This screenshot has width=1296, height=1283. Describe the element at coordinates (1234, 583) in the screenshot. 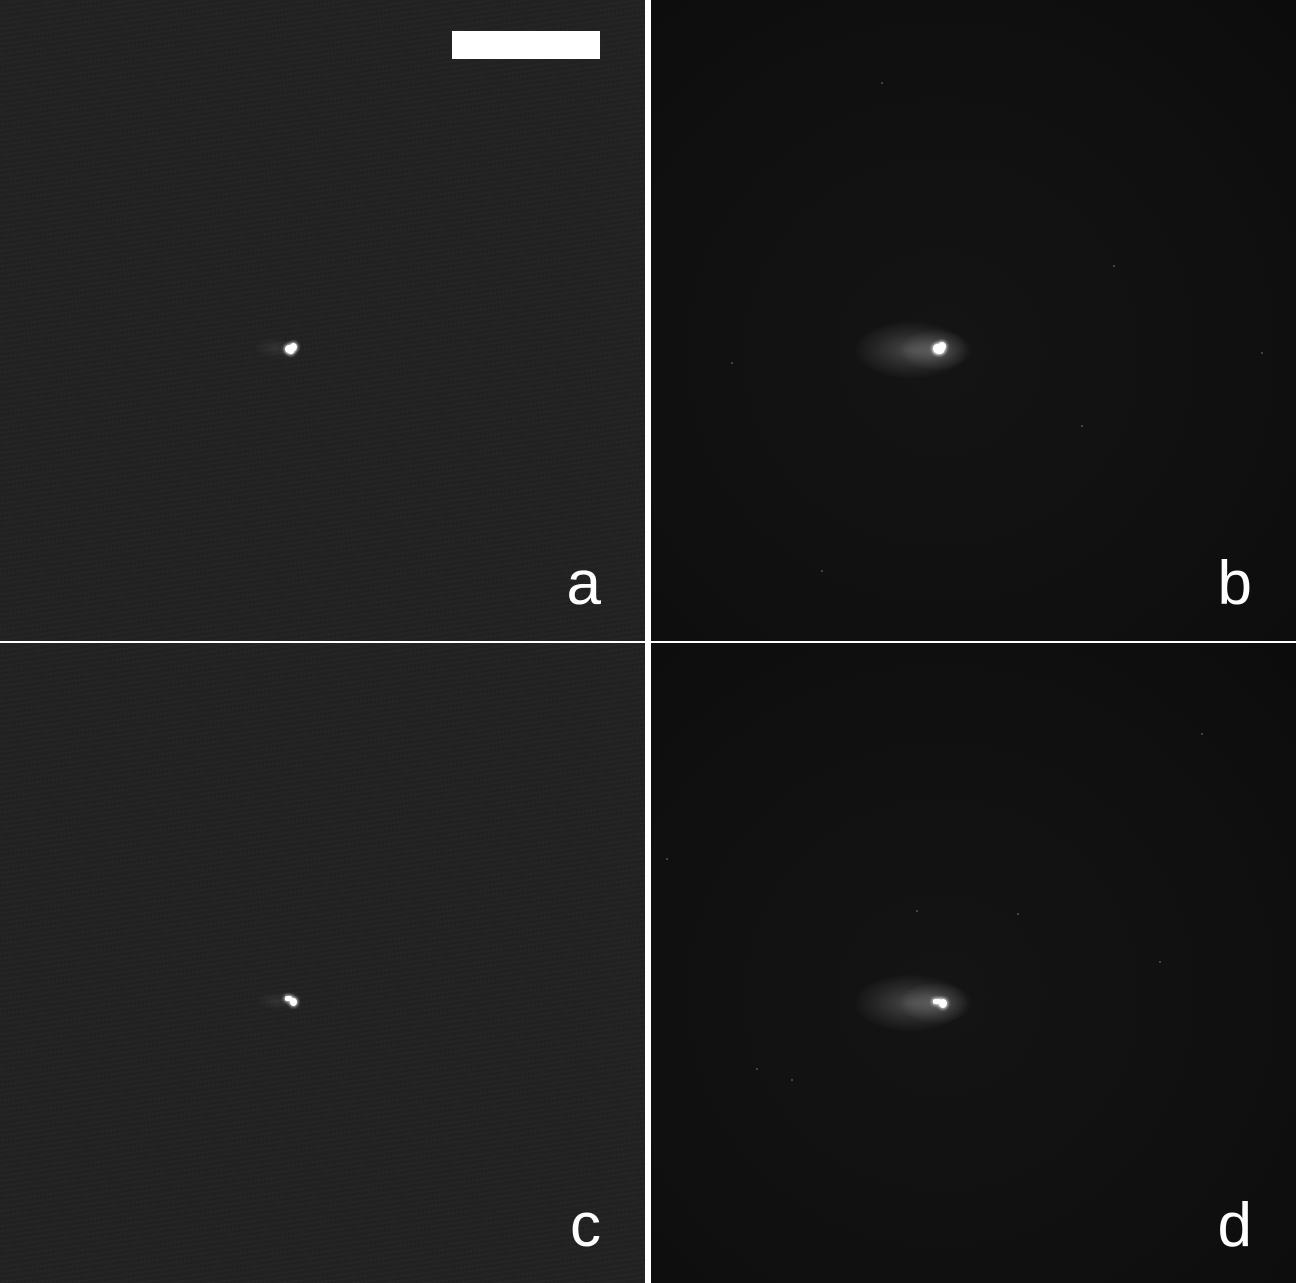

I see `panel-label: b` at that location.